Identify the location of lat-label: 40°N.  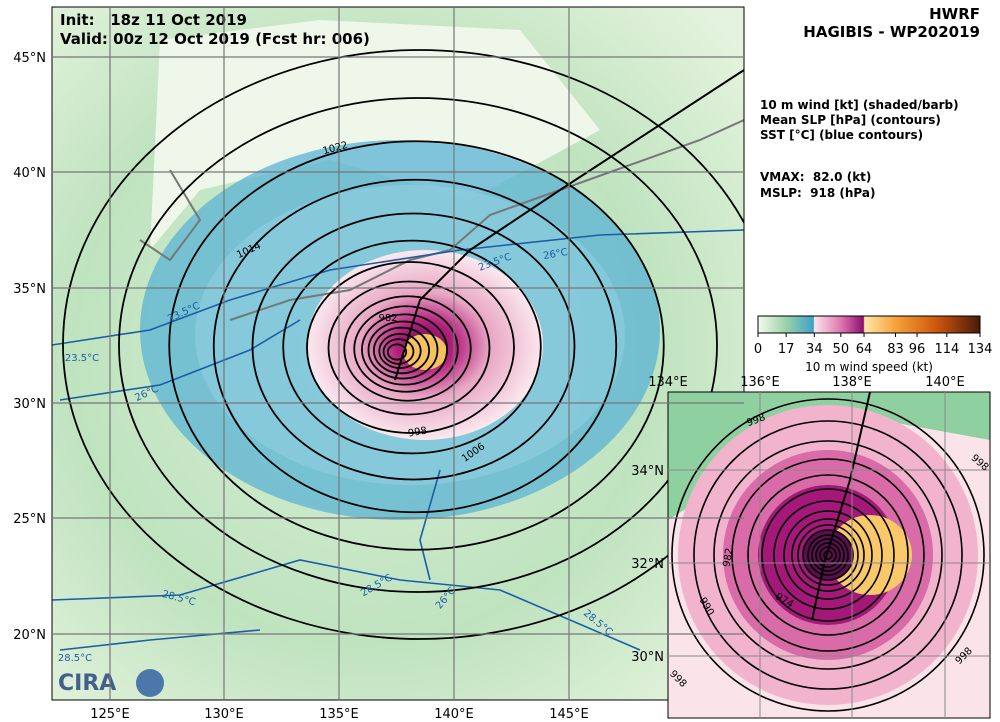
(29, 173).